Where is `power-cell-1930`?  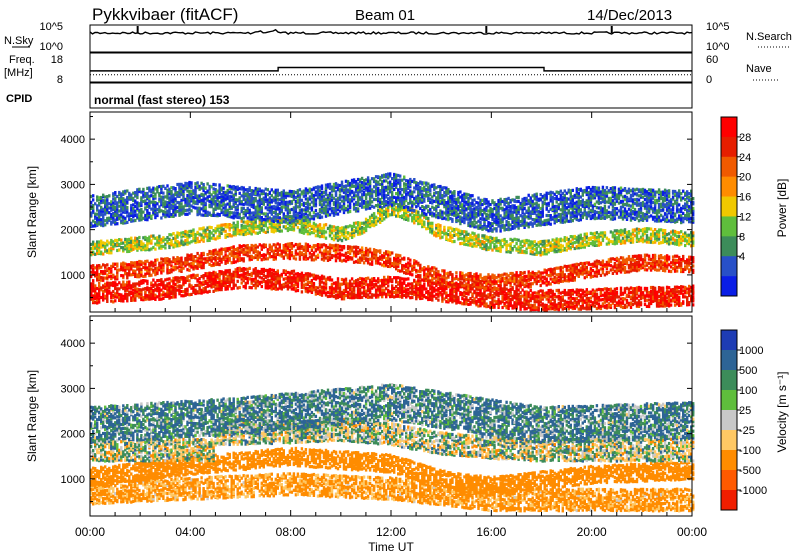 power-cell-1930 is located at coordinates (649, 296).